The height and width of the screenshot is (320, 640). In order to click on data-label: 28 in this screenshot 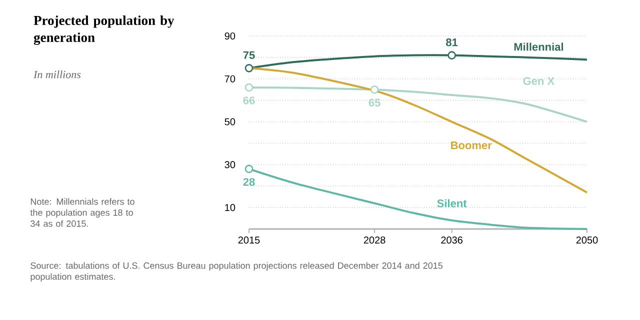, I will do `click(249, 182)`.